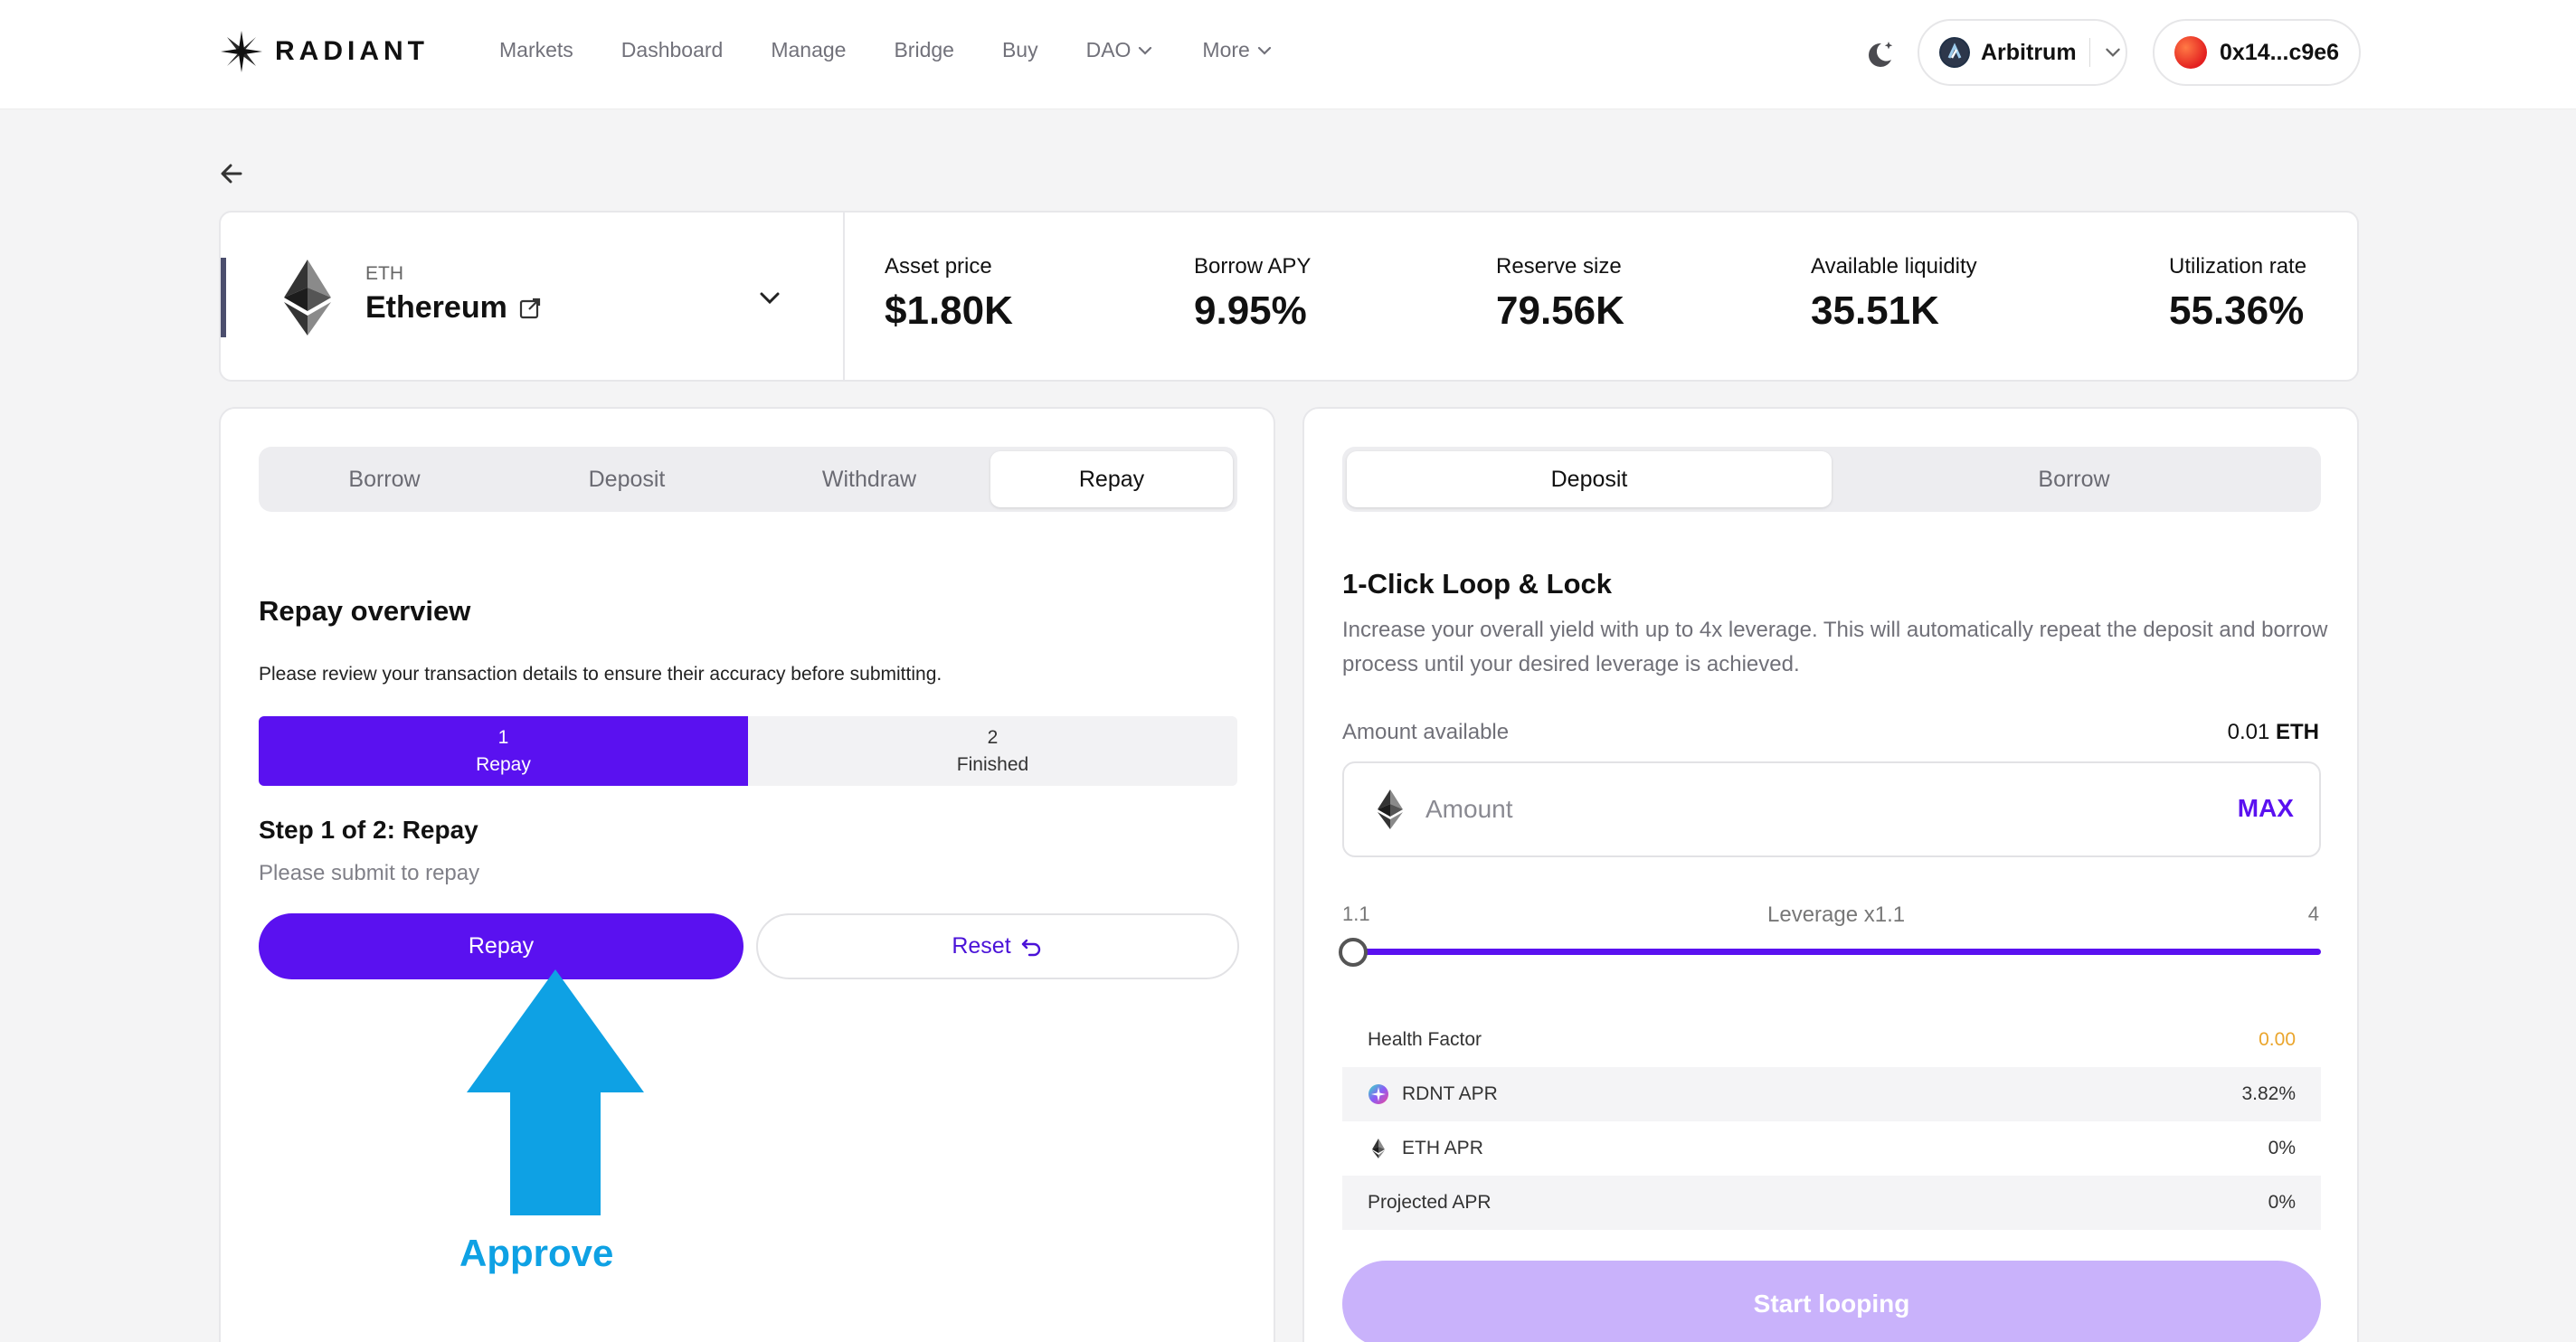 This screenshot has width=2576, height=1342. What do you see at coordinates (1831, 1203) in the screenshot?
I see `stat-row-projected-apr: Projected APR 0%` at bounding box center [1831, 1203].